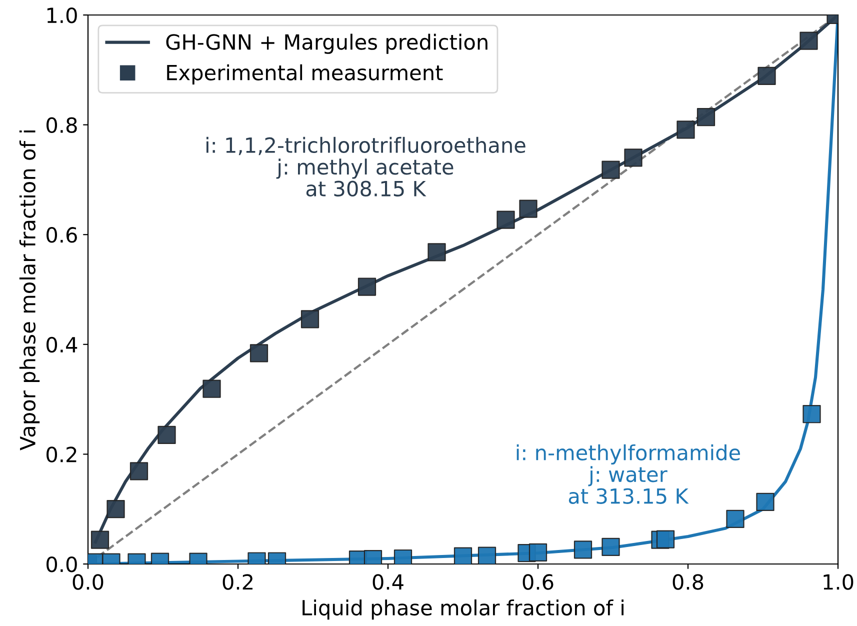 This screenshot has width=857, height=626. Describe the element at coordinates (327, 44) in the screenshot. I see `legend-label: GH-GNN + Margules prediction` at that location.